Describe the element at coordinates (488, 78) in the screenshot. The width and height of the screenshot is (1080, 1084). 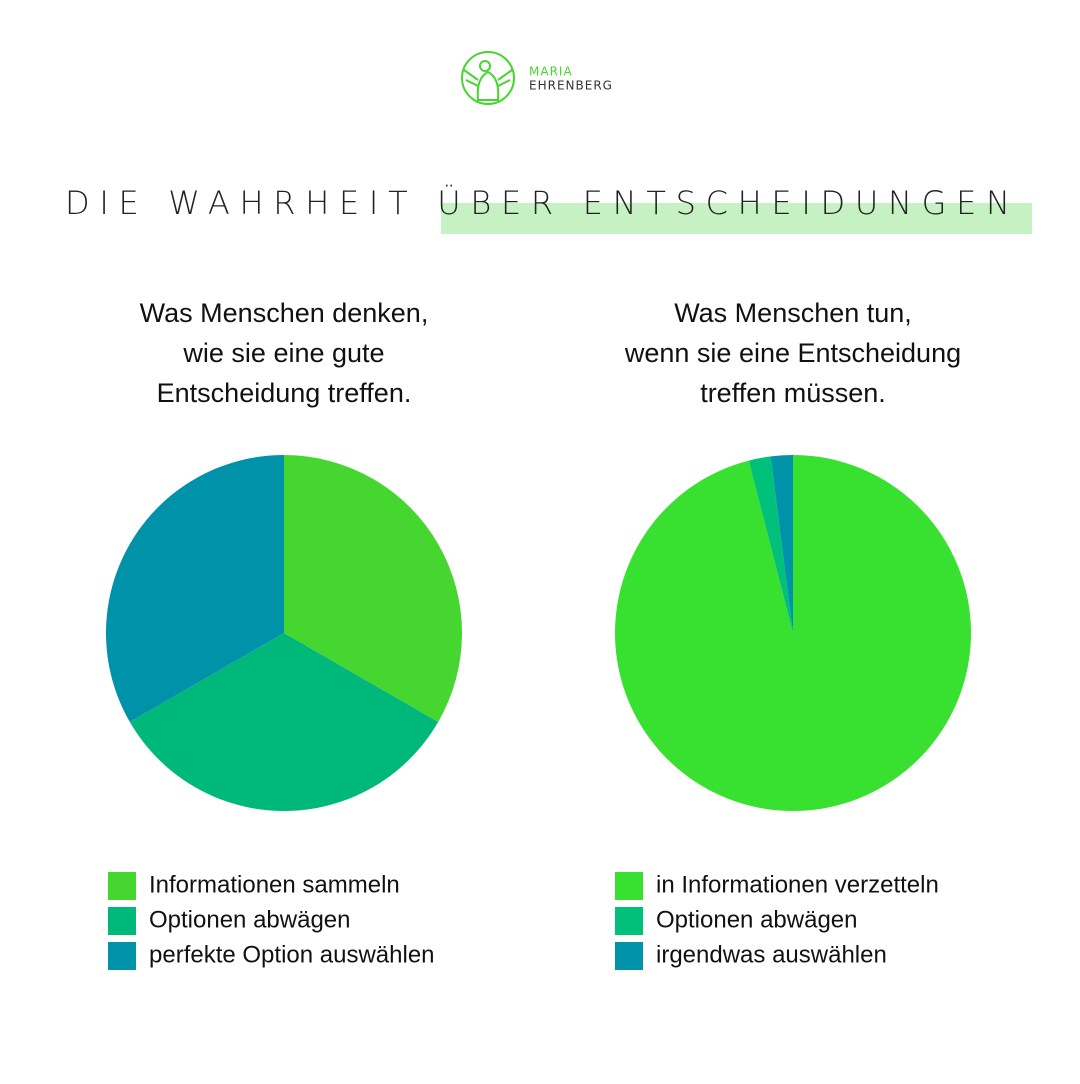
I see `logo-icon` at that location.